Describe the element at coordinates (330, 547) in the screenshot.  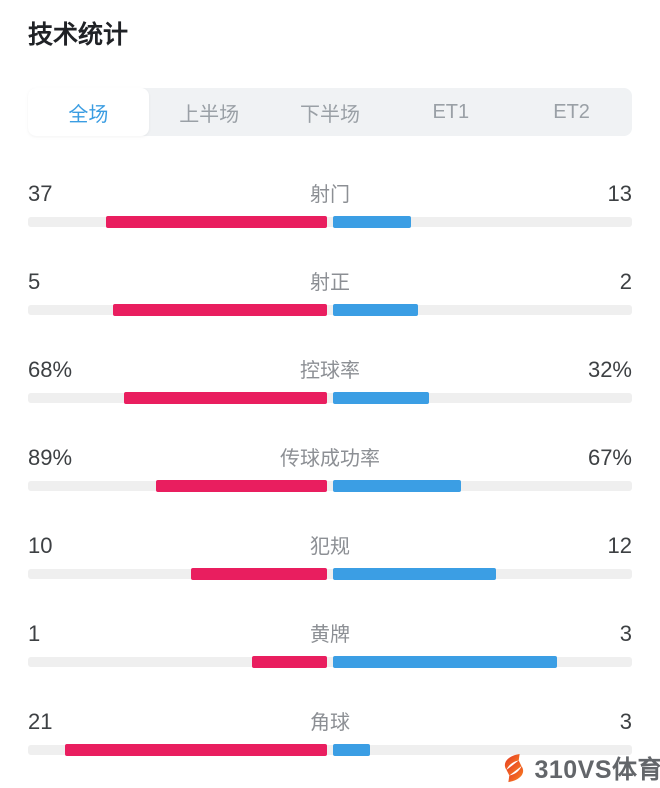
I see `stat-label: 犯规` at that location.